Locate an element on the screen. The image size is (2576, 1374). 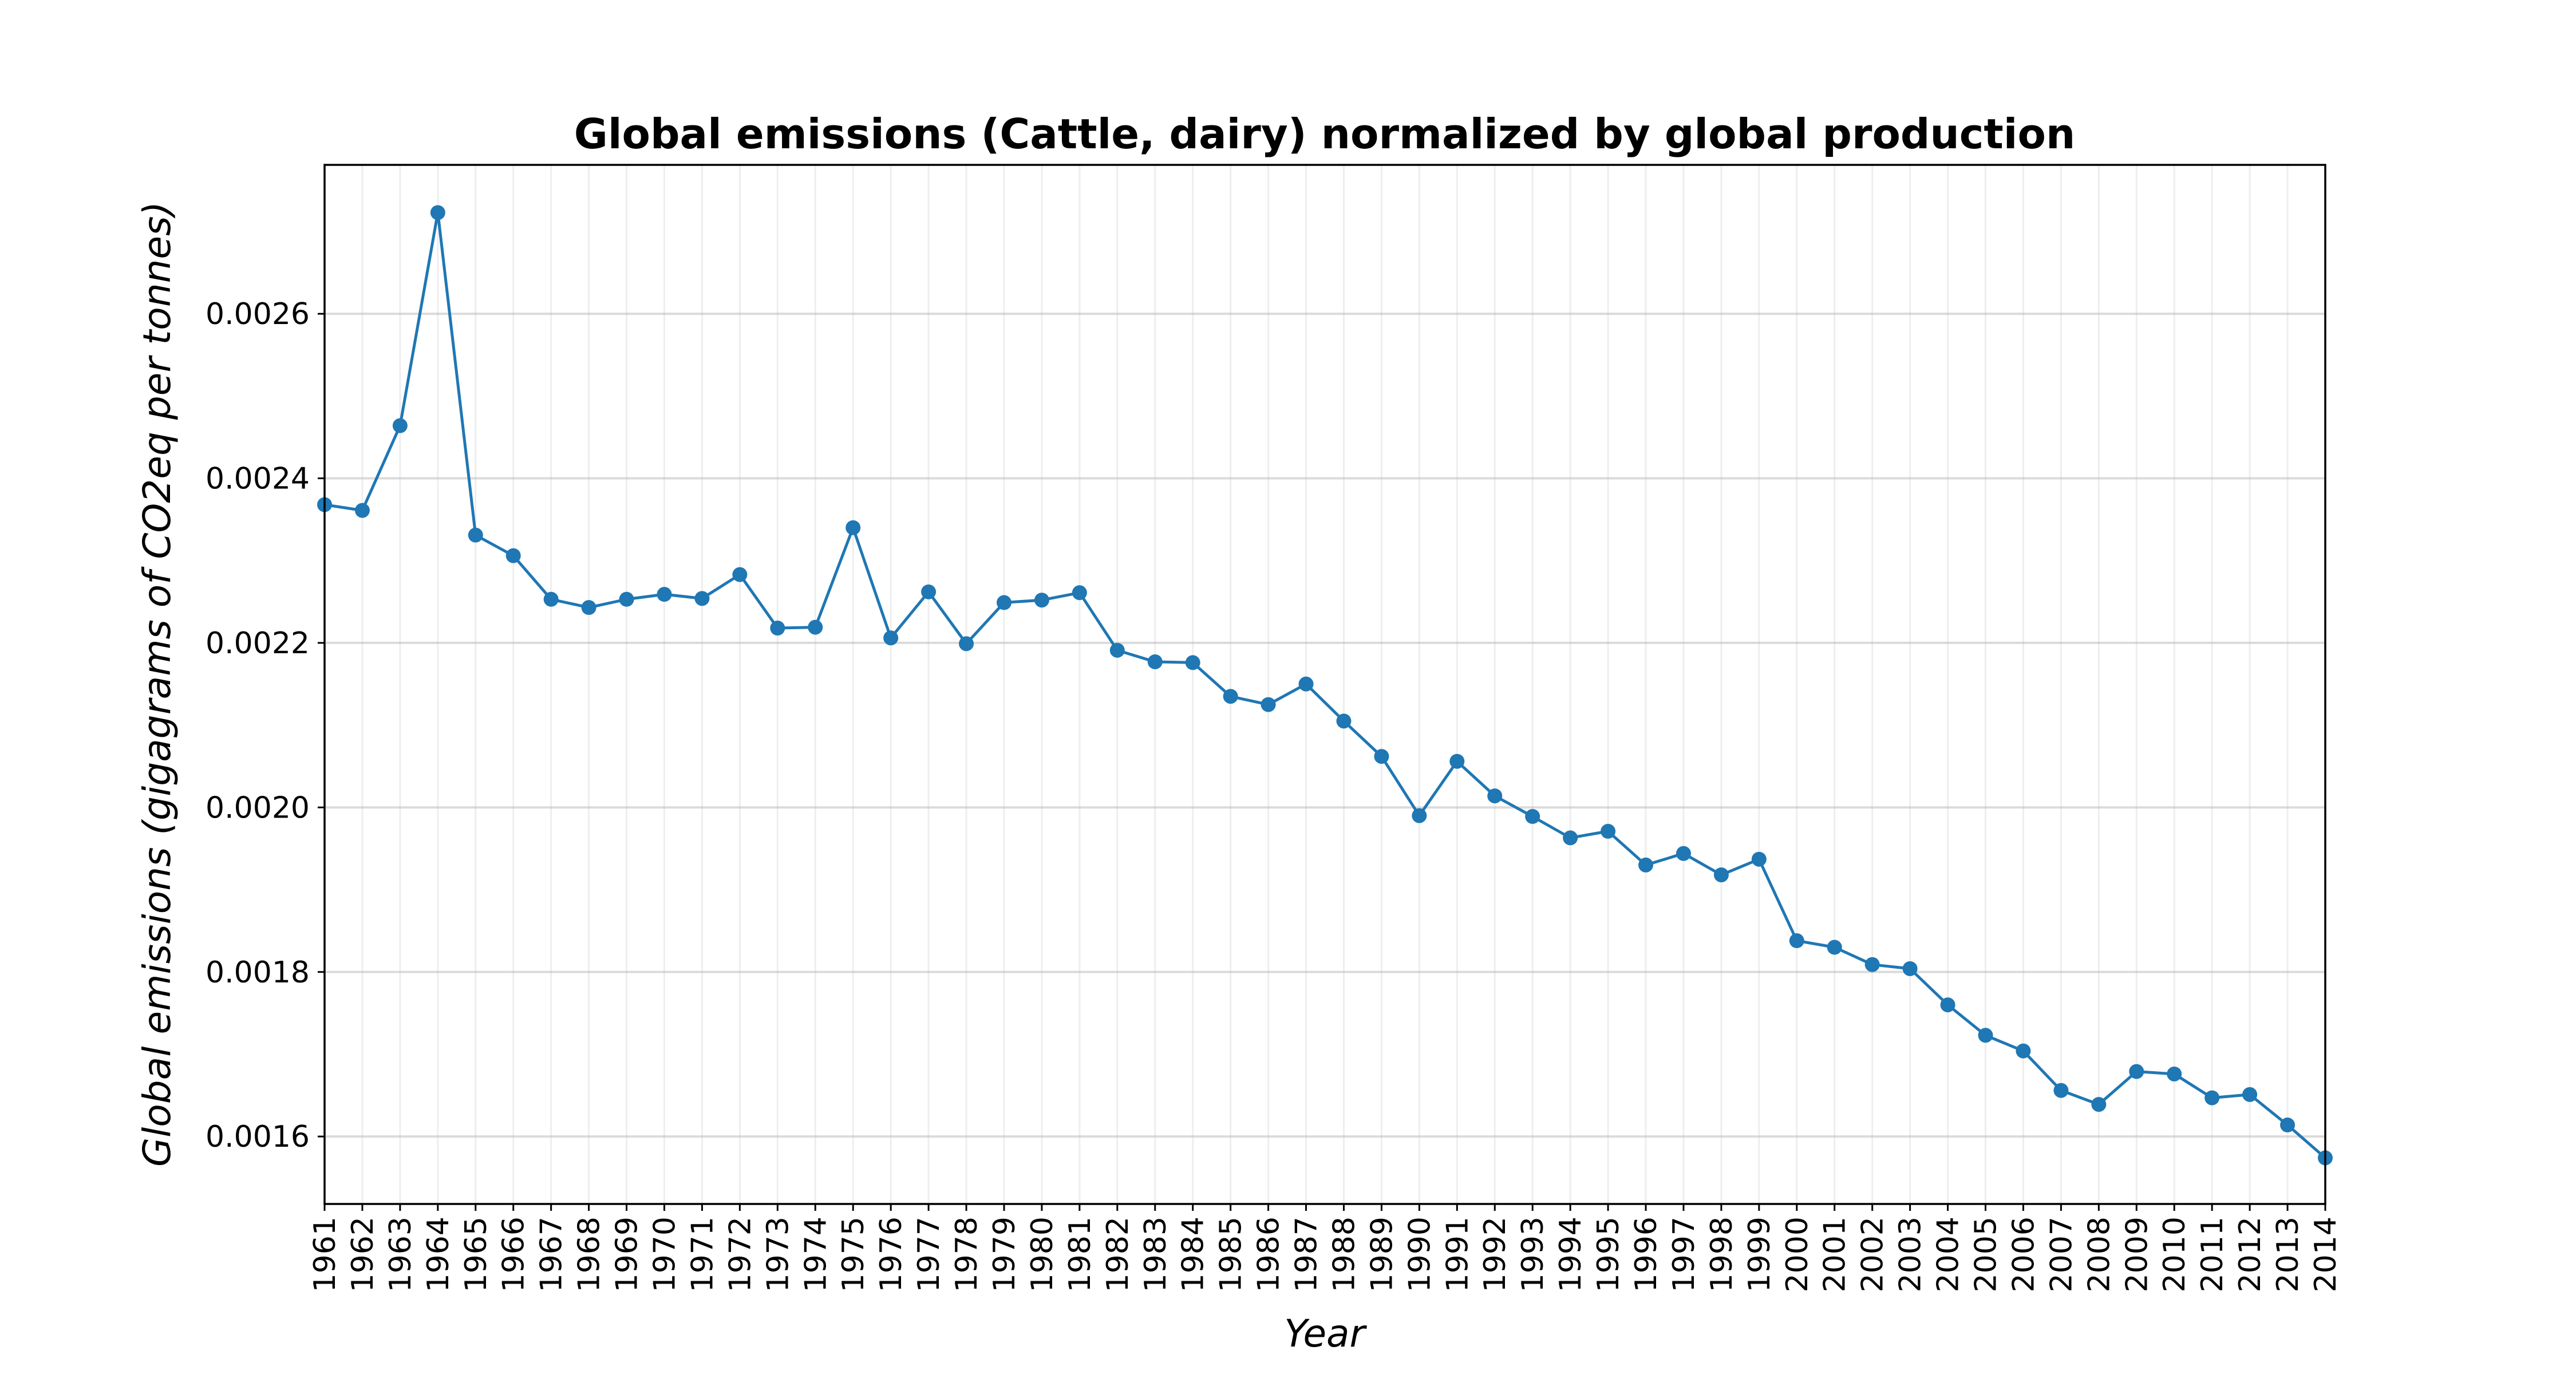
x-tick-label: 1969 is located at coordinates (627, 1254).